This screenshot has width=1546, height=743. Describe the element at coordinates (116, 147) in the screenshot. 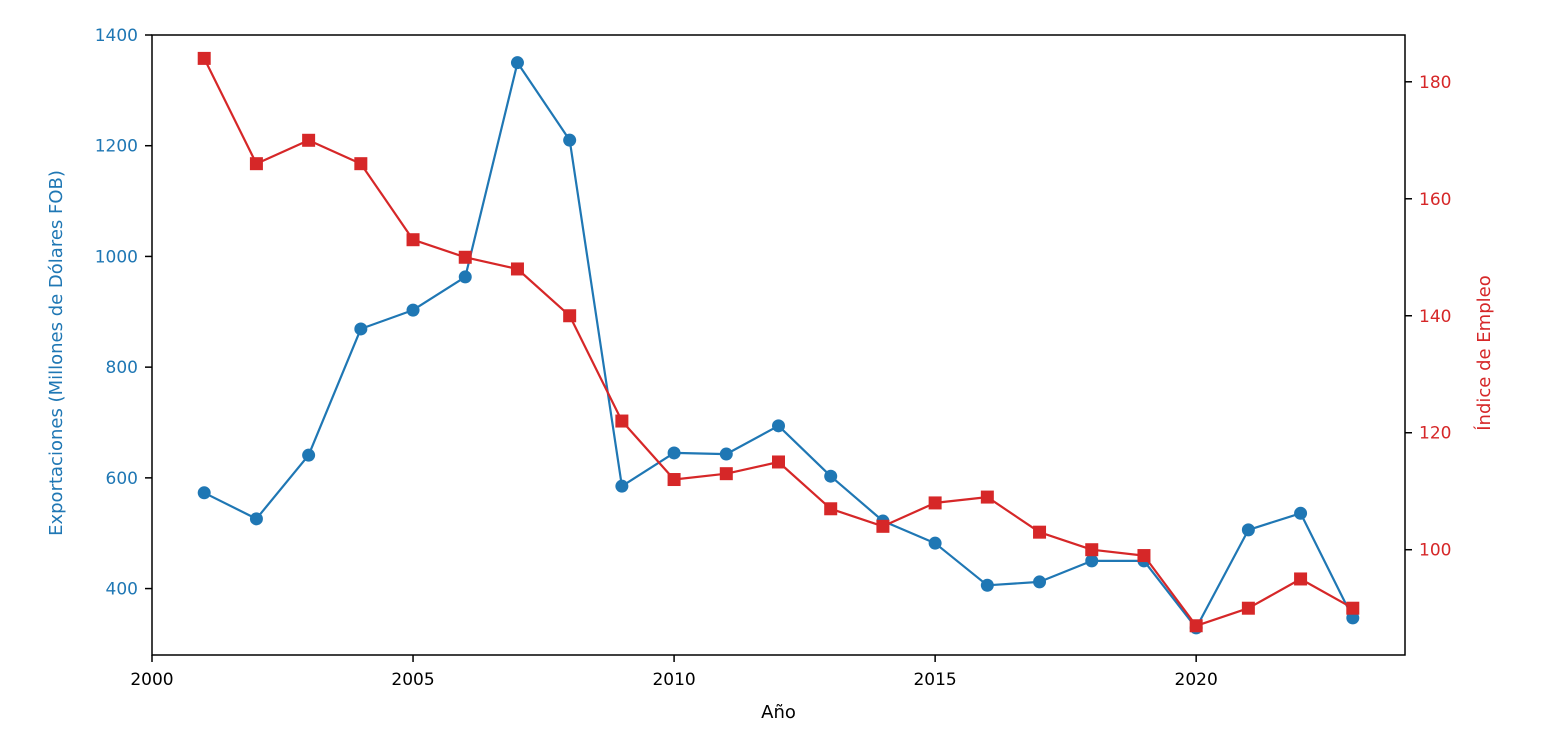

I see `y-left-tick-label: 1200` at that location.